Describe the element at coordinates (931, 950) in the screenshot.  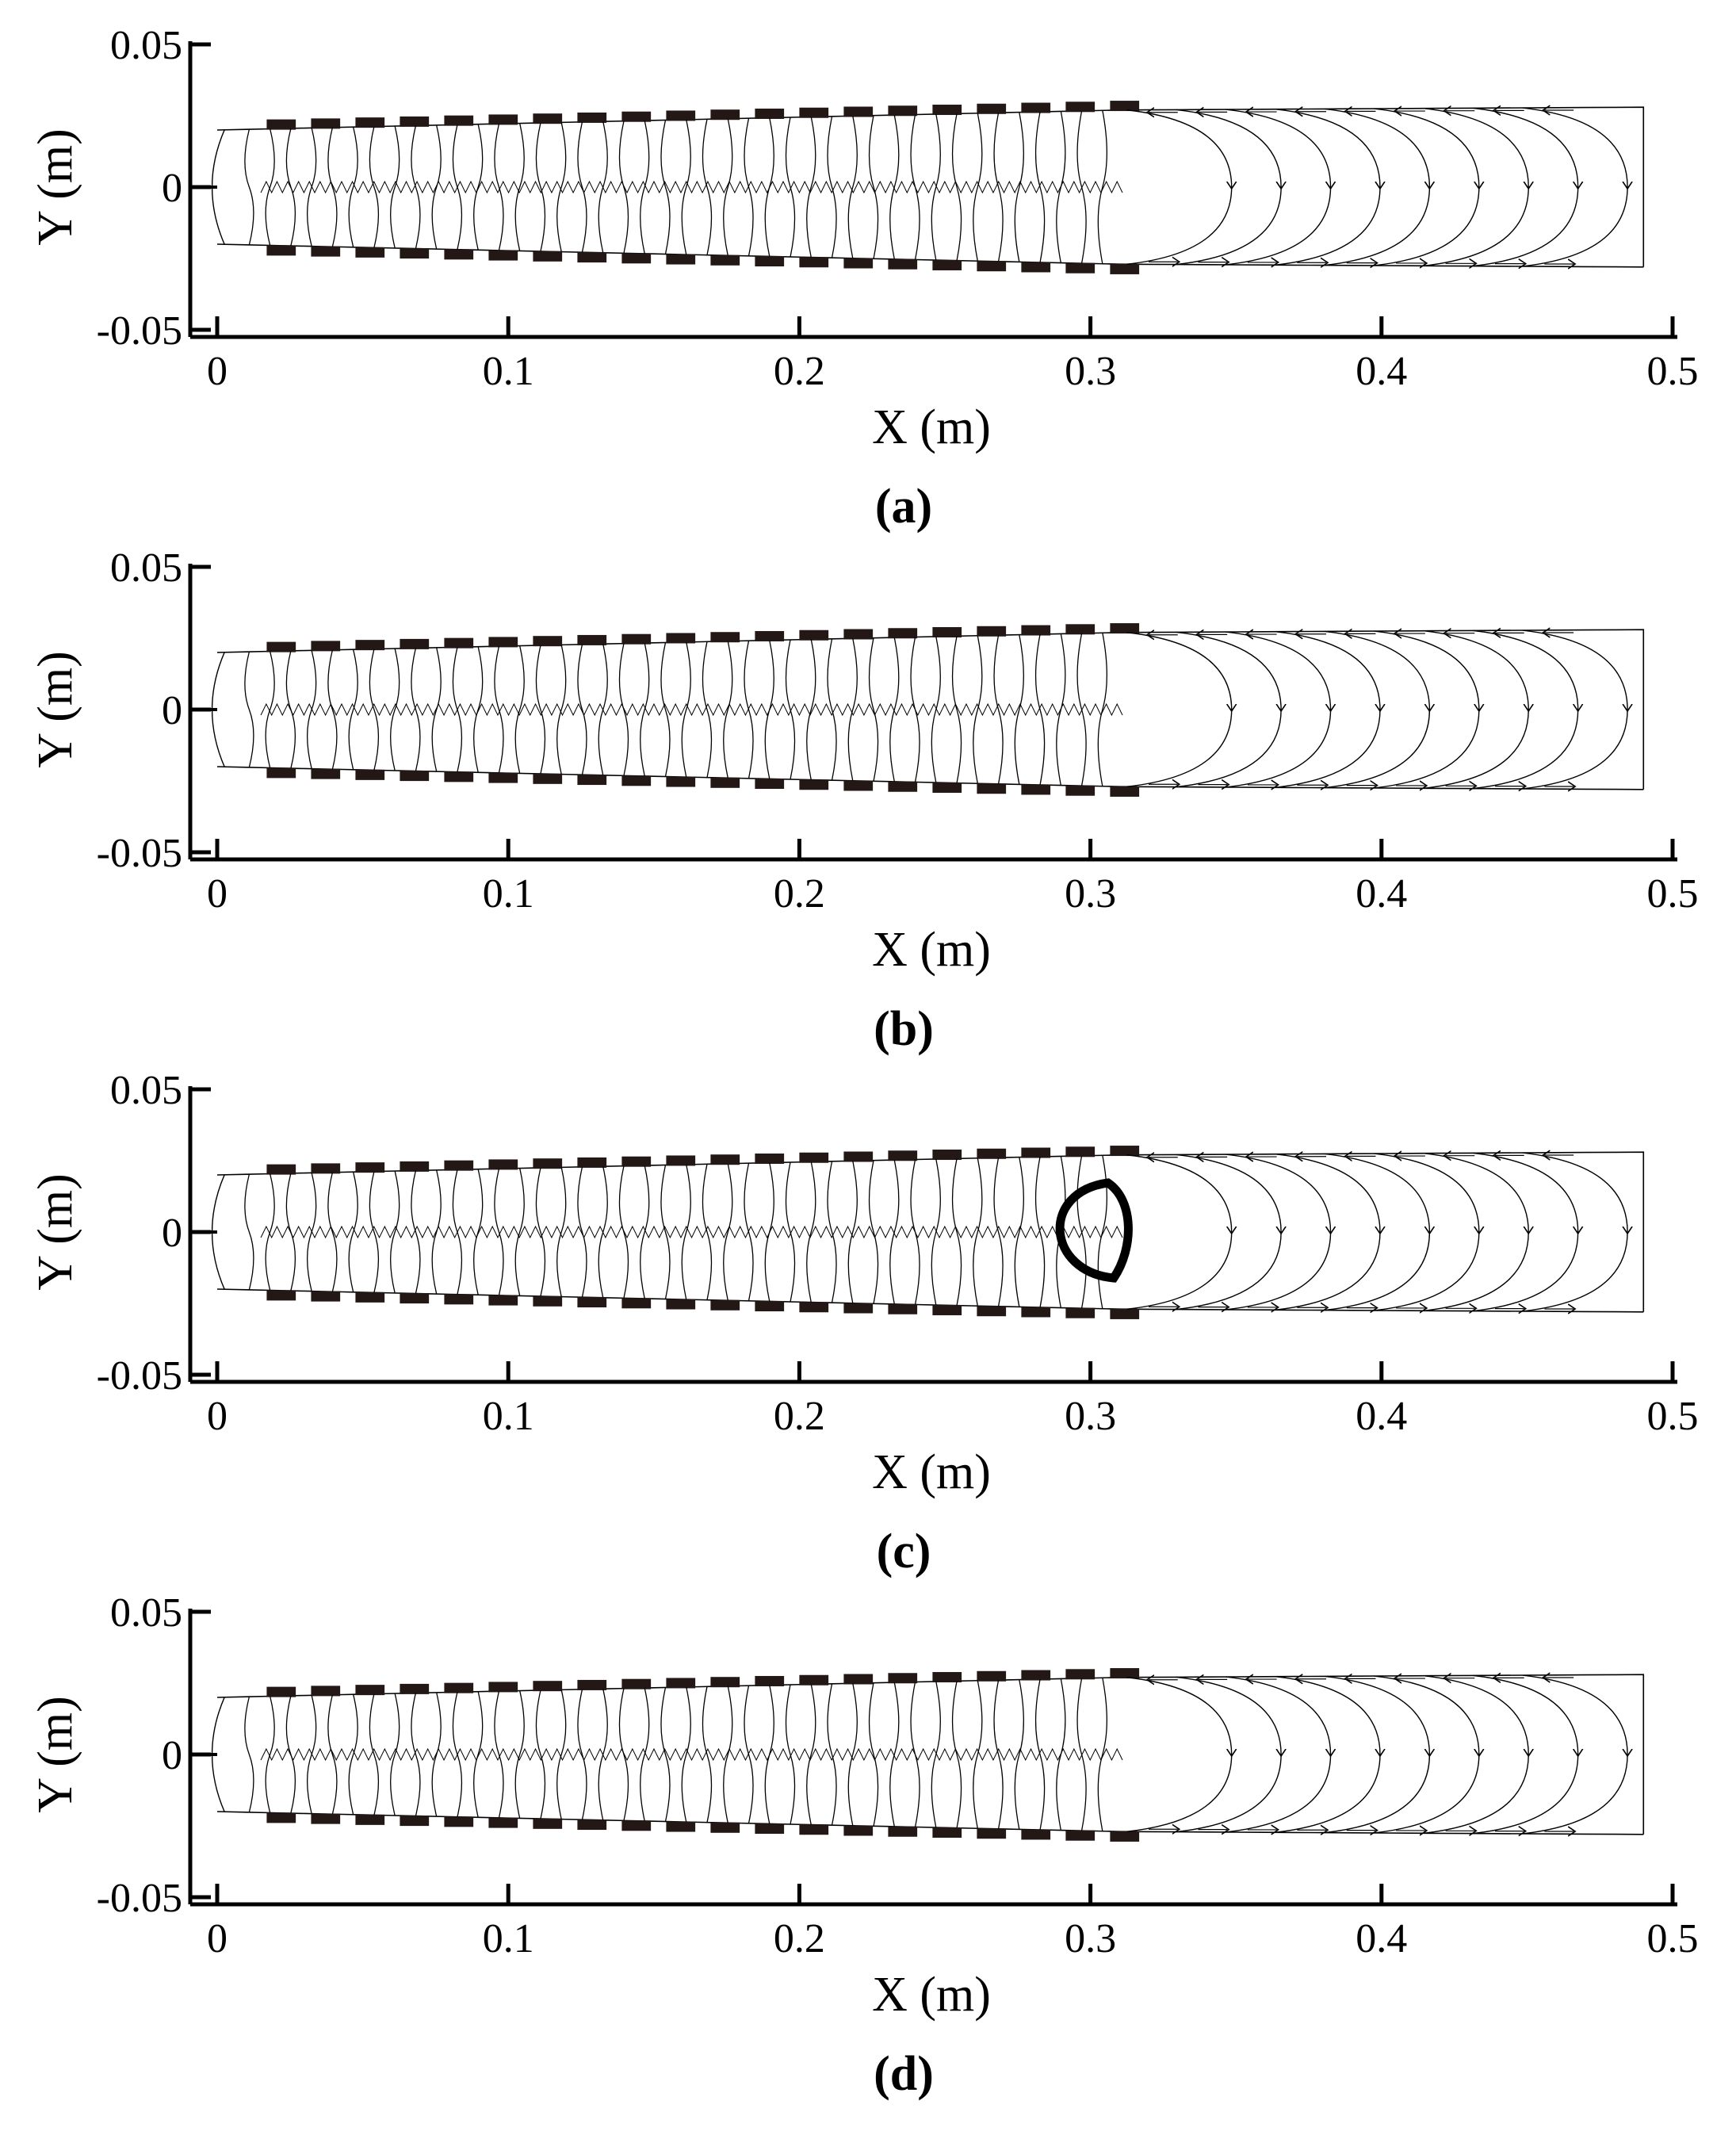
I see `x-axis-label: X (m)` at that location.